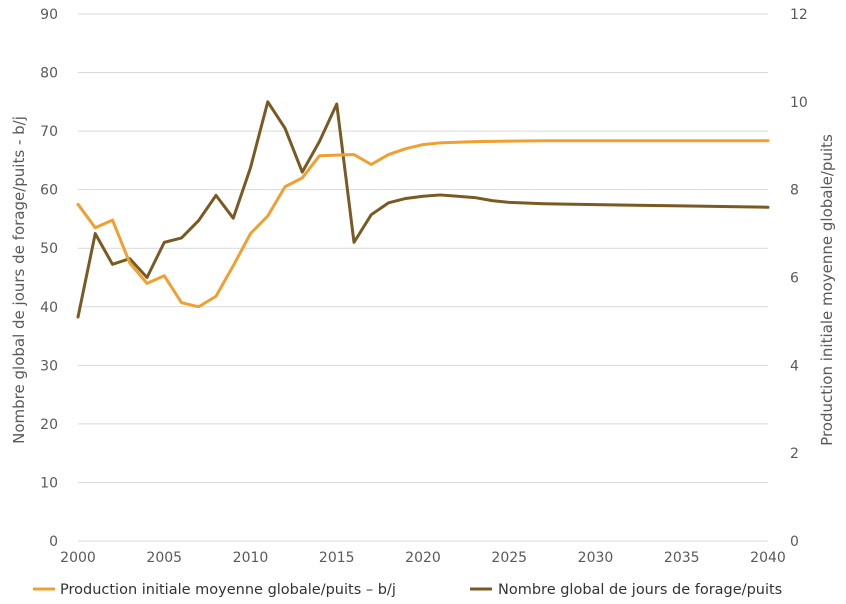 The image size is (846, 604). What do you see at coordinates (251, 558) in the screenshot?
I see `x-tick-label: 2010` at bounding box center [251, 558].